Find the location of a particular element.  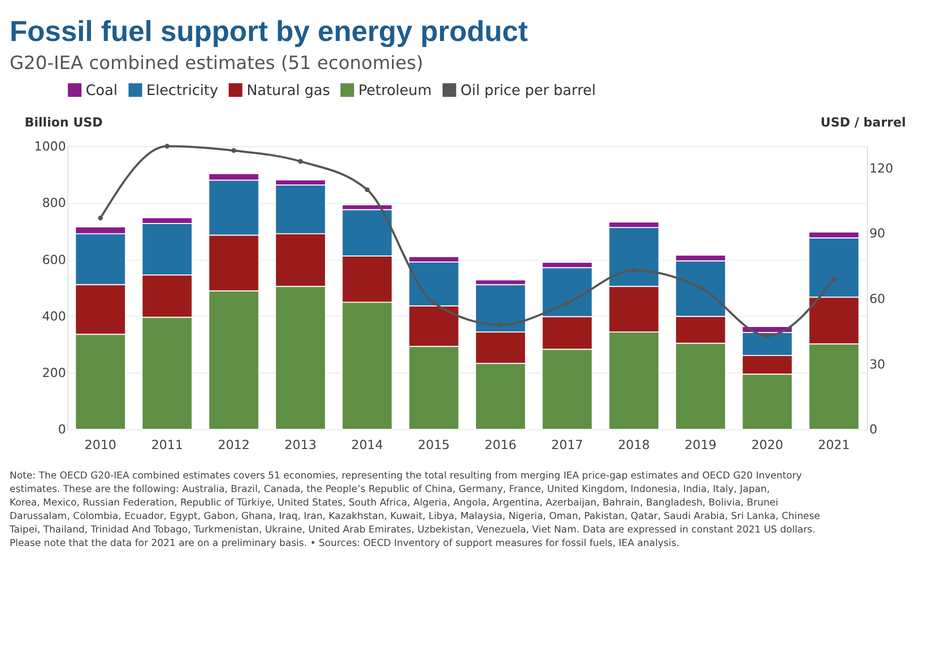

legend-label: Petroleum is located at coordinates (395, 90).